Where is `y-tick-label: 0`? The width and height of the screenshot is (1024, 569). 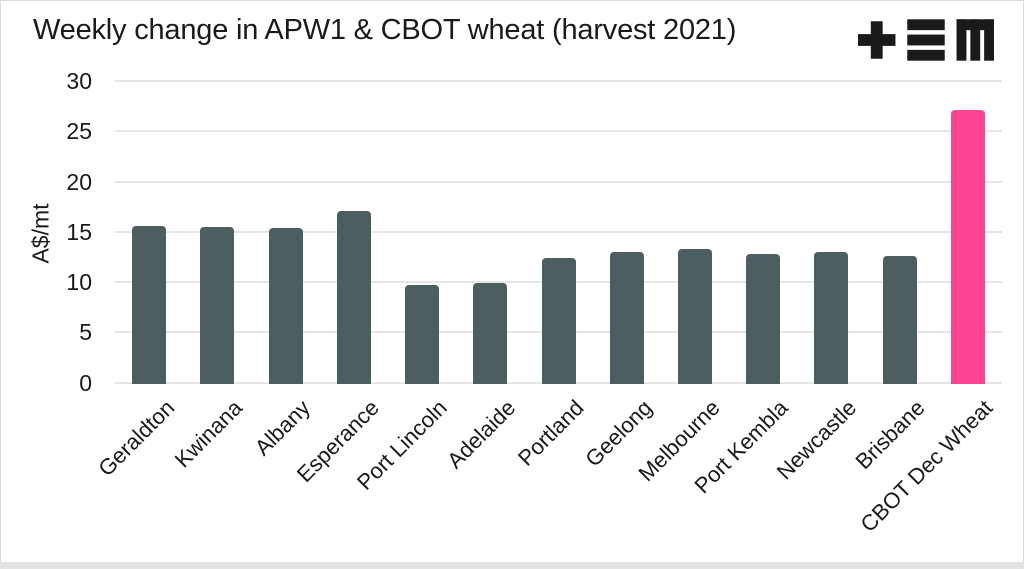
y-tick-label: 0 is located at coordinates (85, 382).